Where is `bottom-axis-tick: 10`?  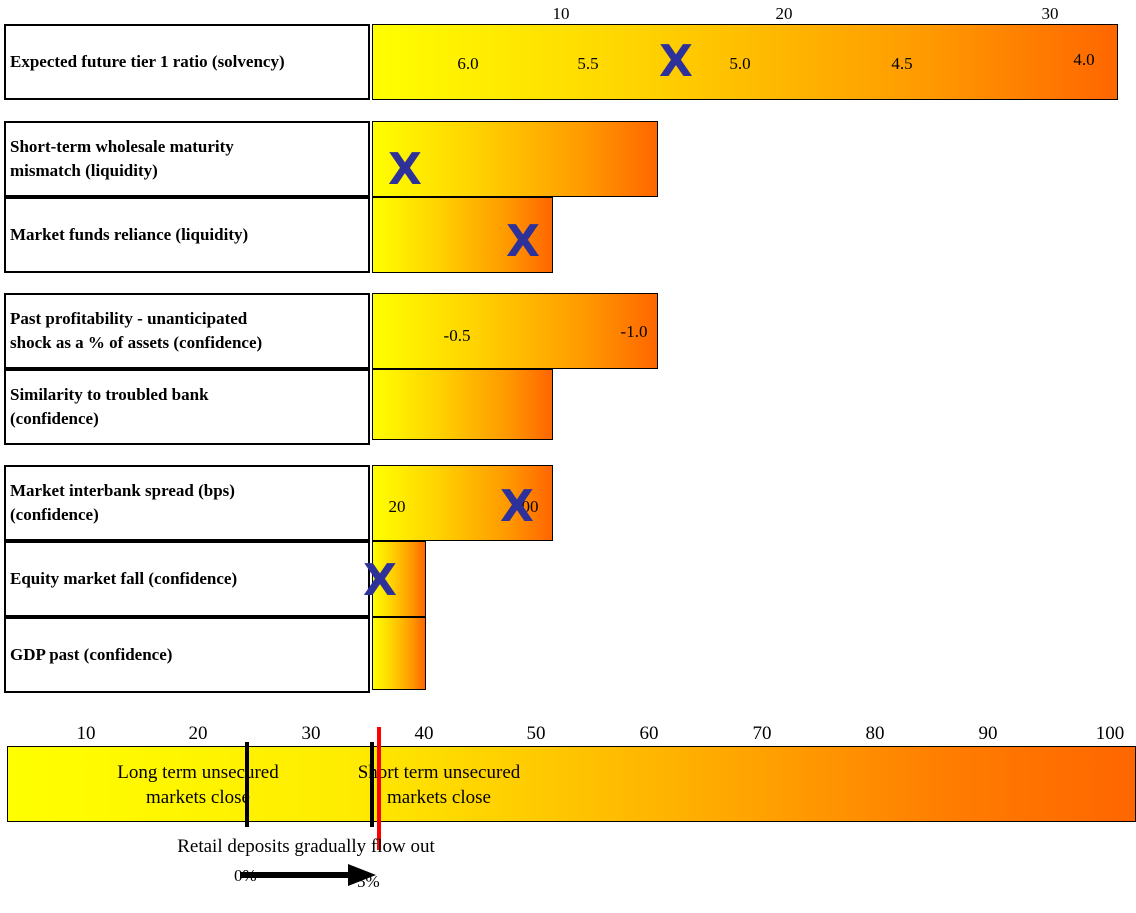
bottom-axis-tick: 10 is located at coordinates (86, 733).